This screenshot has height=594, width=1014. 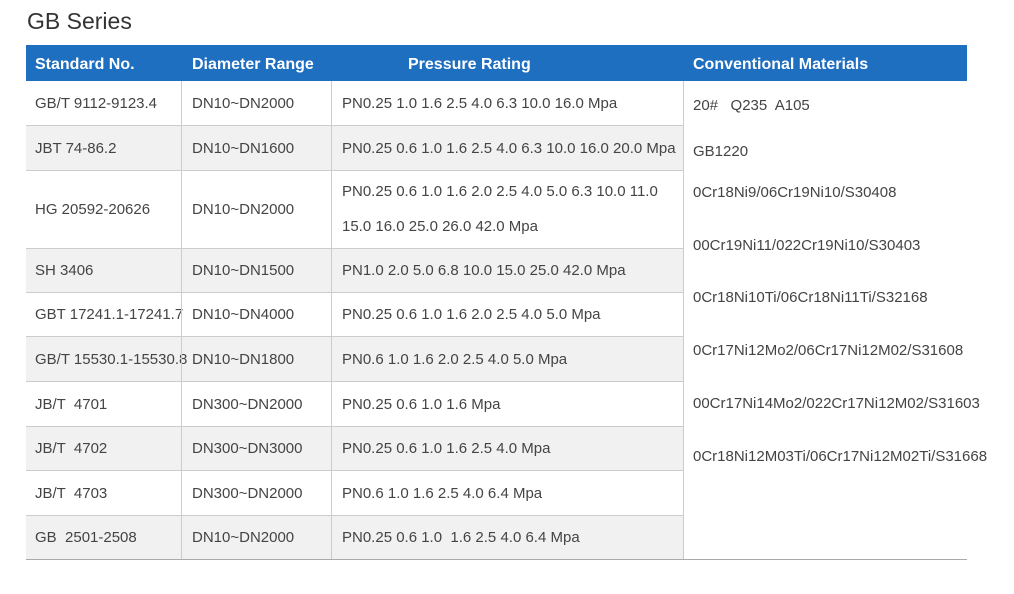 I want to click on table-header, so click(x=496, y=63).